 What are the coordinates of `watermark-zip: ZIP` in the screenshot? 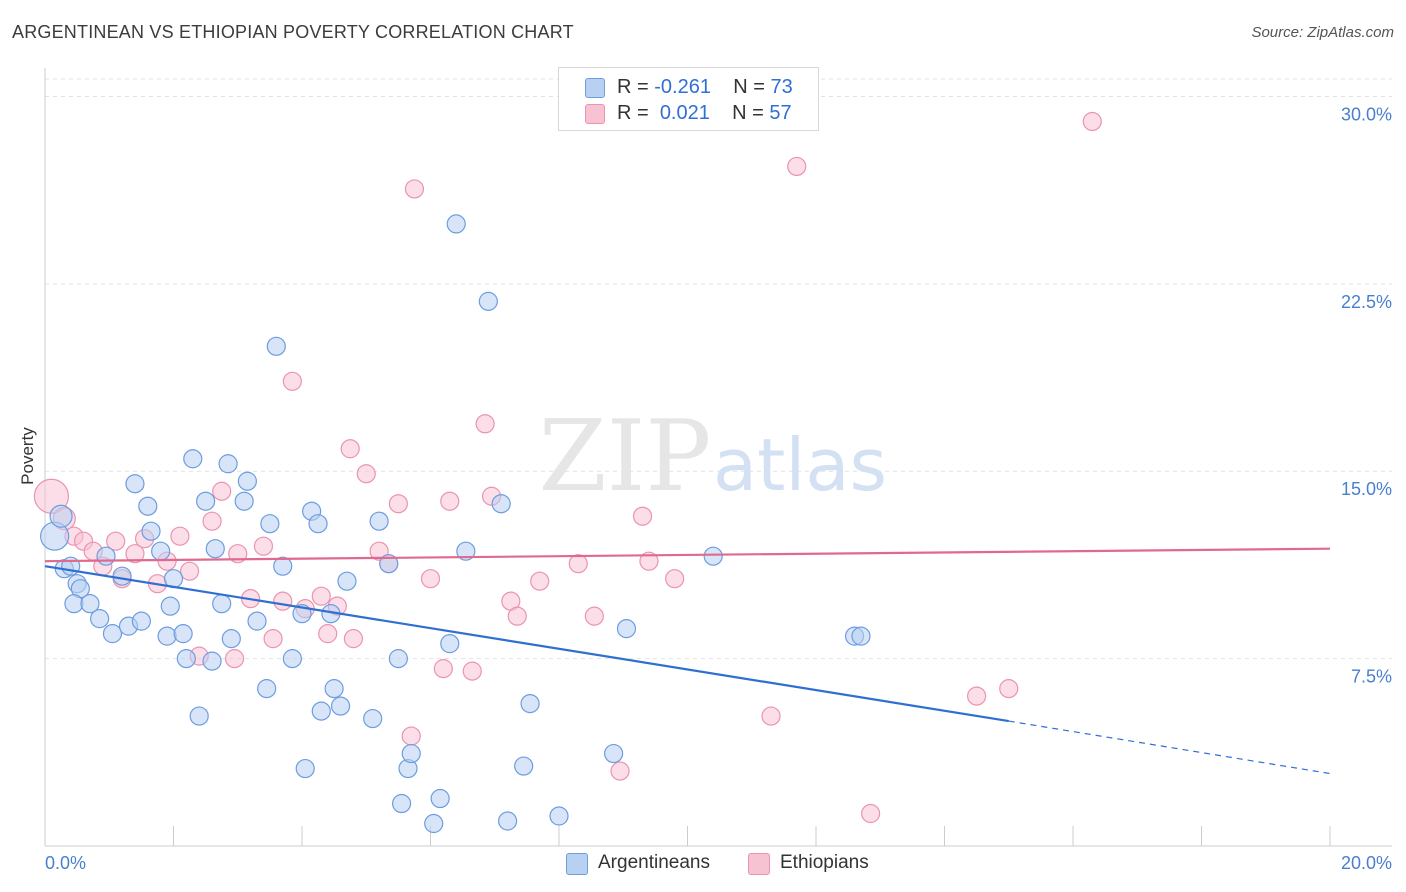 It's located at (625, 457).